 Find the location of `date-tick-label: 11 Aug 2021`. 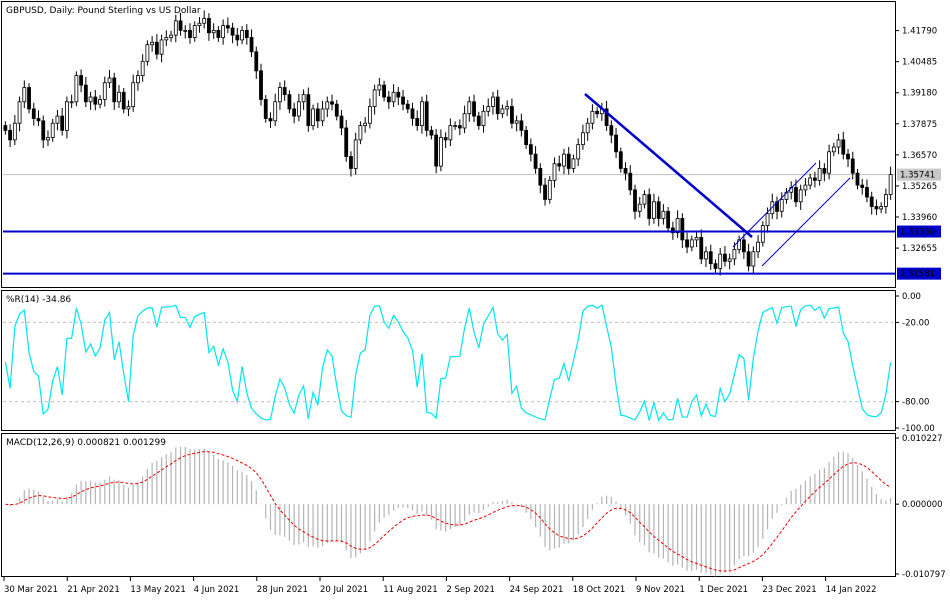

date-tick-label: 11 Aug 2021 is located at coordinates (410, 590).